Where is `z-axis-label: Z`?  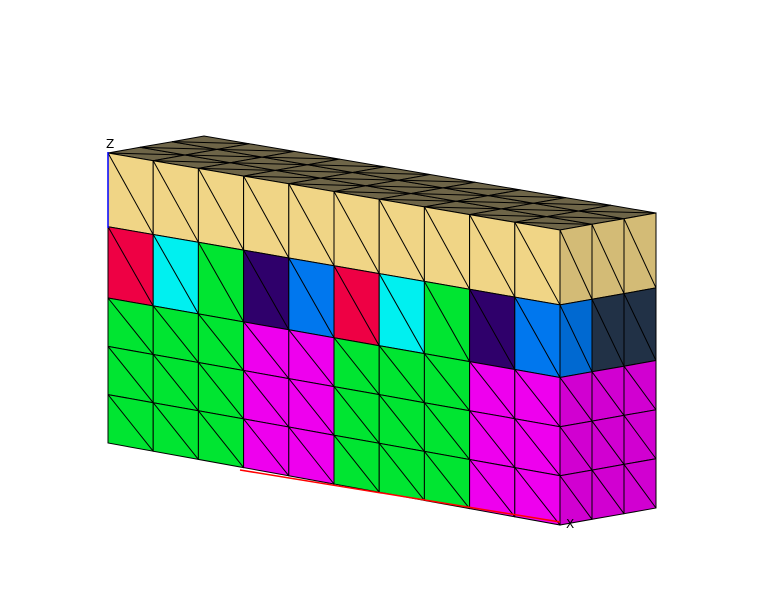
z-axis-label: Z is located at coordinates (110, 144).